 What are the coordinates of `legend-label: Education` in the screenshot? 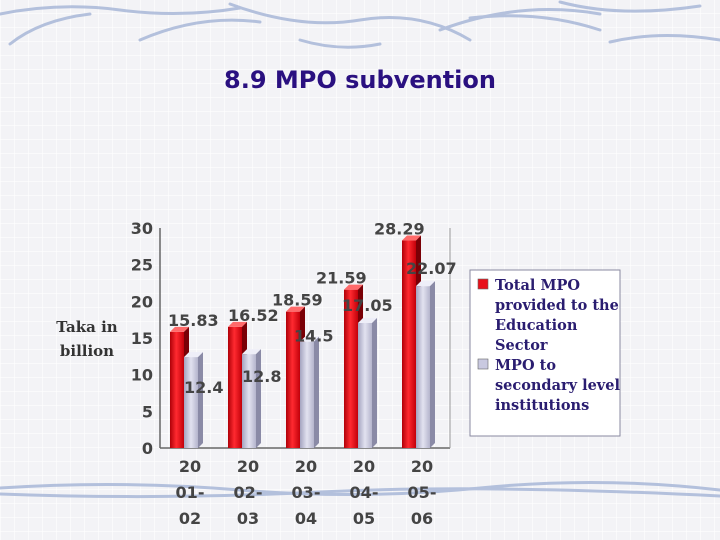 It's located at (536, 325).